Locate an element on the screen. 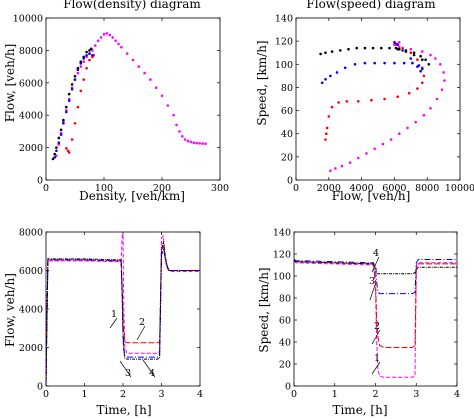  x-tick-label: 4000 is located at coordinates (362, 188).